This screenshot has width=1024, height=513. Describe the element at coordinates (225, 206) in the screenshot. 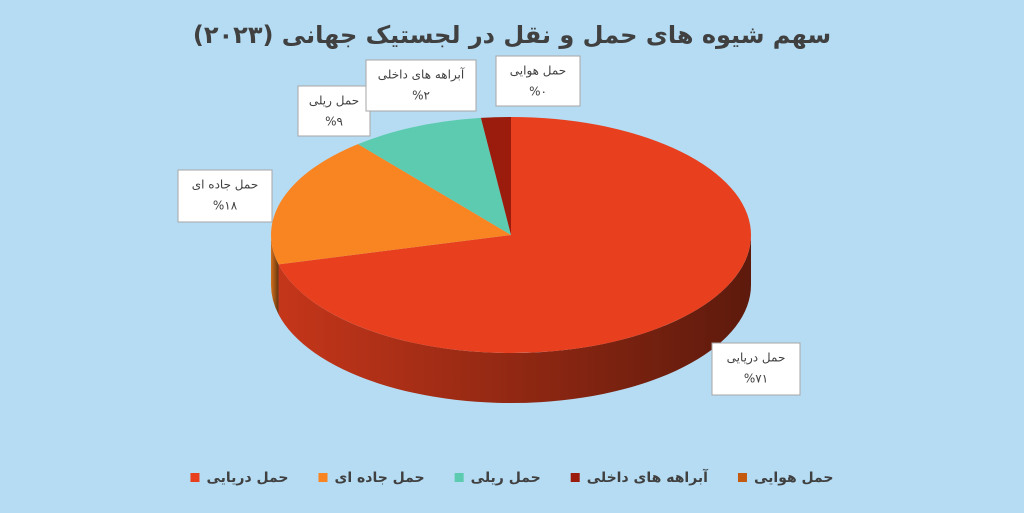

I see `data-label-value: %۱۸` at that location.